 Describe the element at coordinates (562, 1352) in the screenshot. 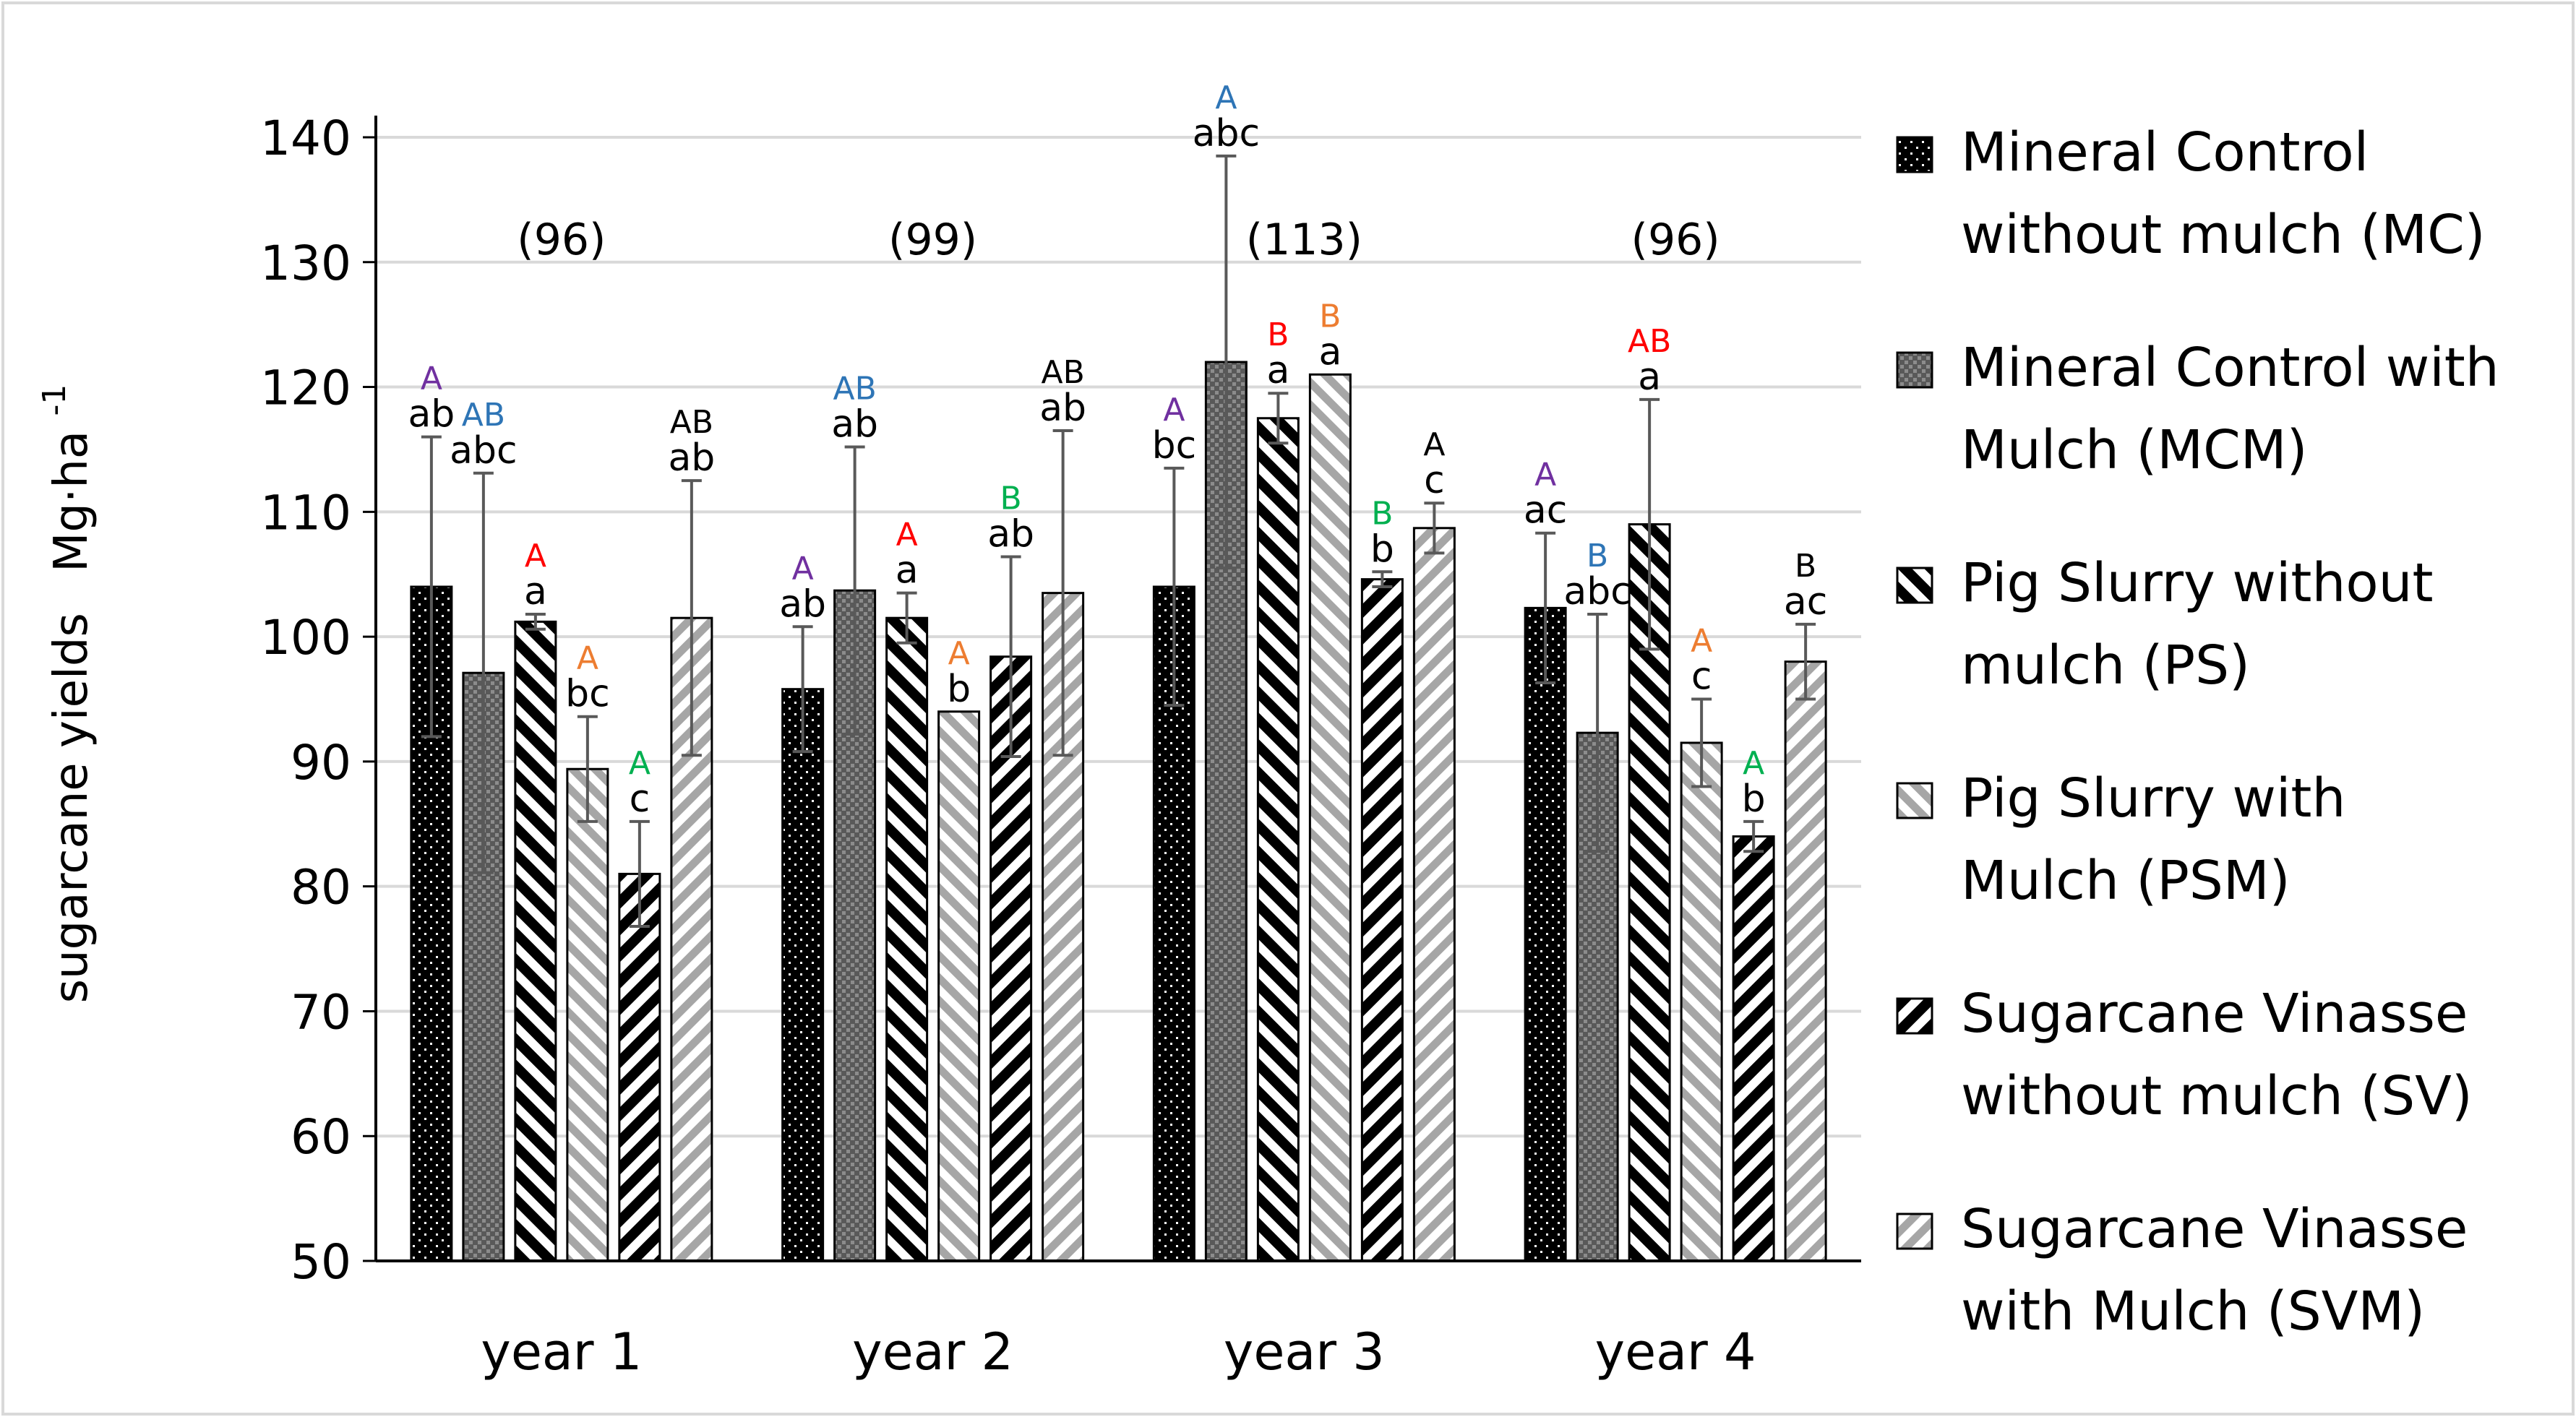

I see `x-category-label: year 1` at that location.